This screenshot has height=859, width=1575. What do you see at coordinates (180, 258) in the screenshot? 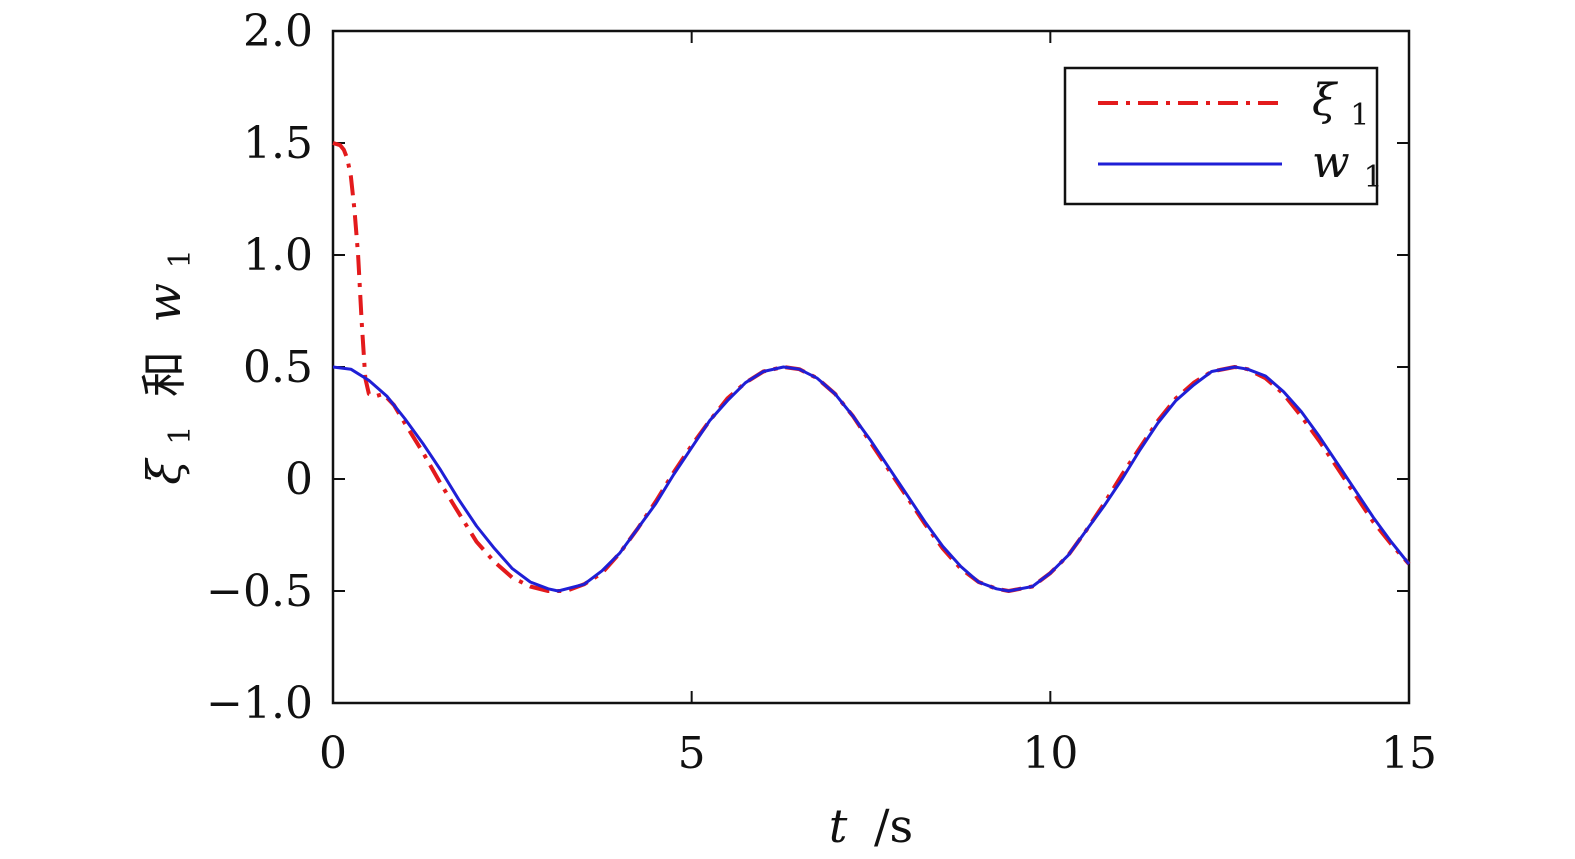
I see `y-axis-subscript-2: 1` at bounding box center [180, 258].